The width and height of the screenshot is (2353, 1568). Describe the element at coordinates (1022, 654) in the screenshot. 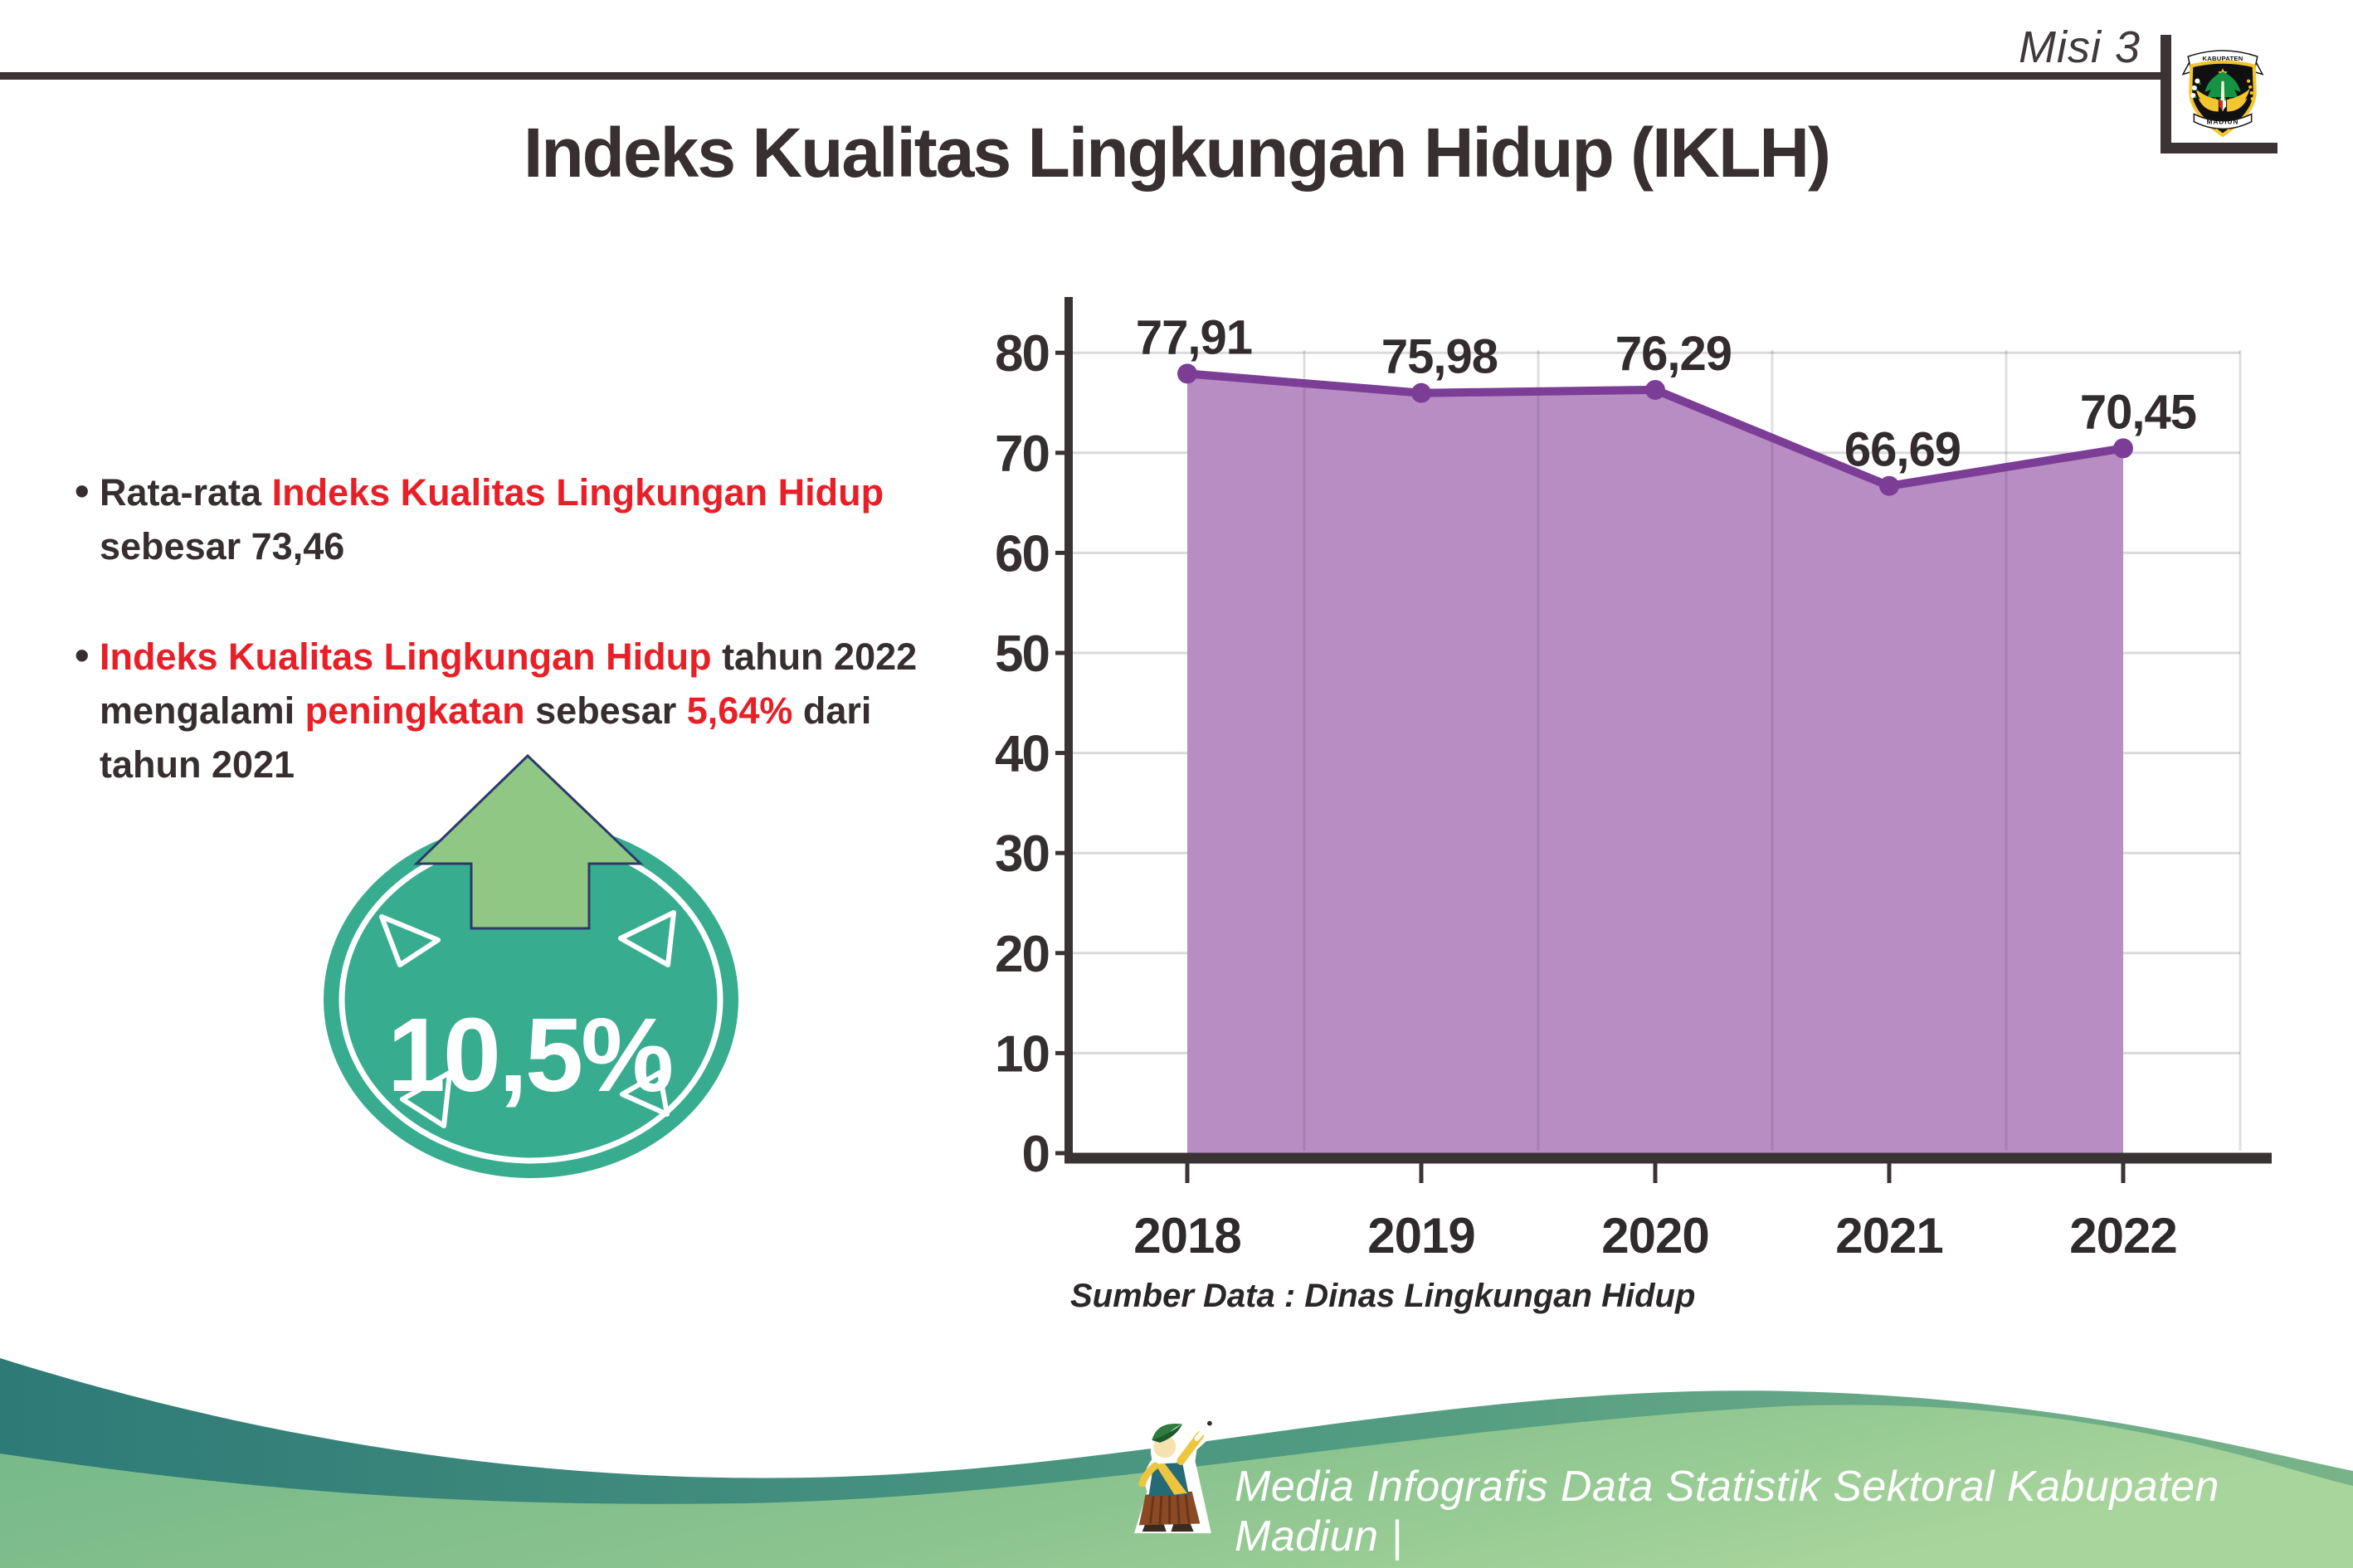

I see `y-axis-label: 50` at that location.